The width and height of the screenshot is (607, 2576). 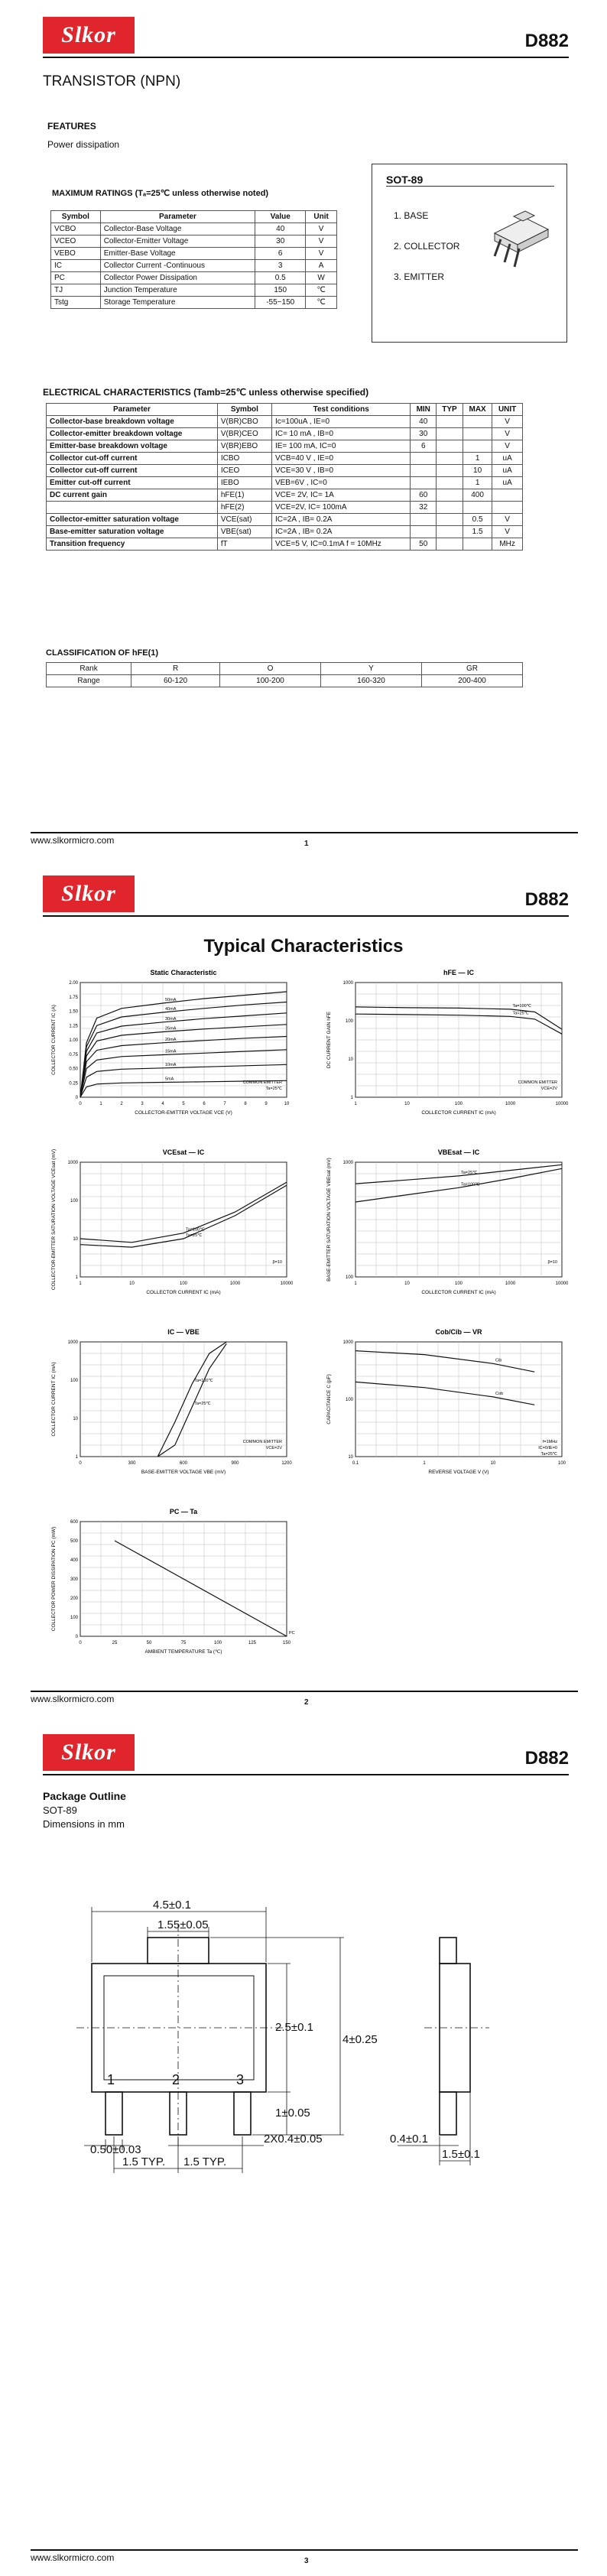 I want to click on max-cell: 3, so click(x=281, y=265).